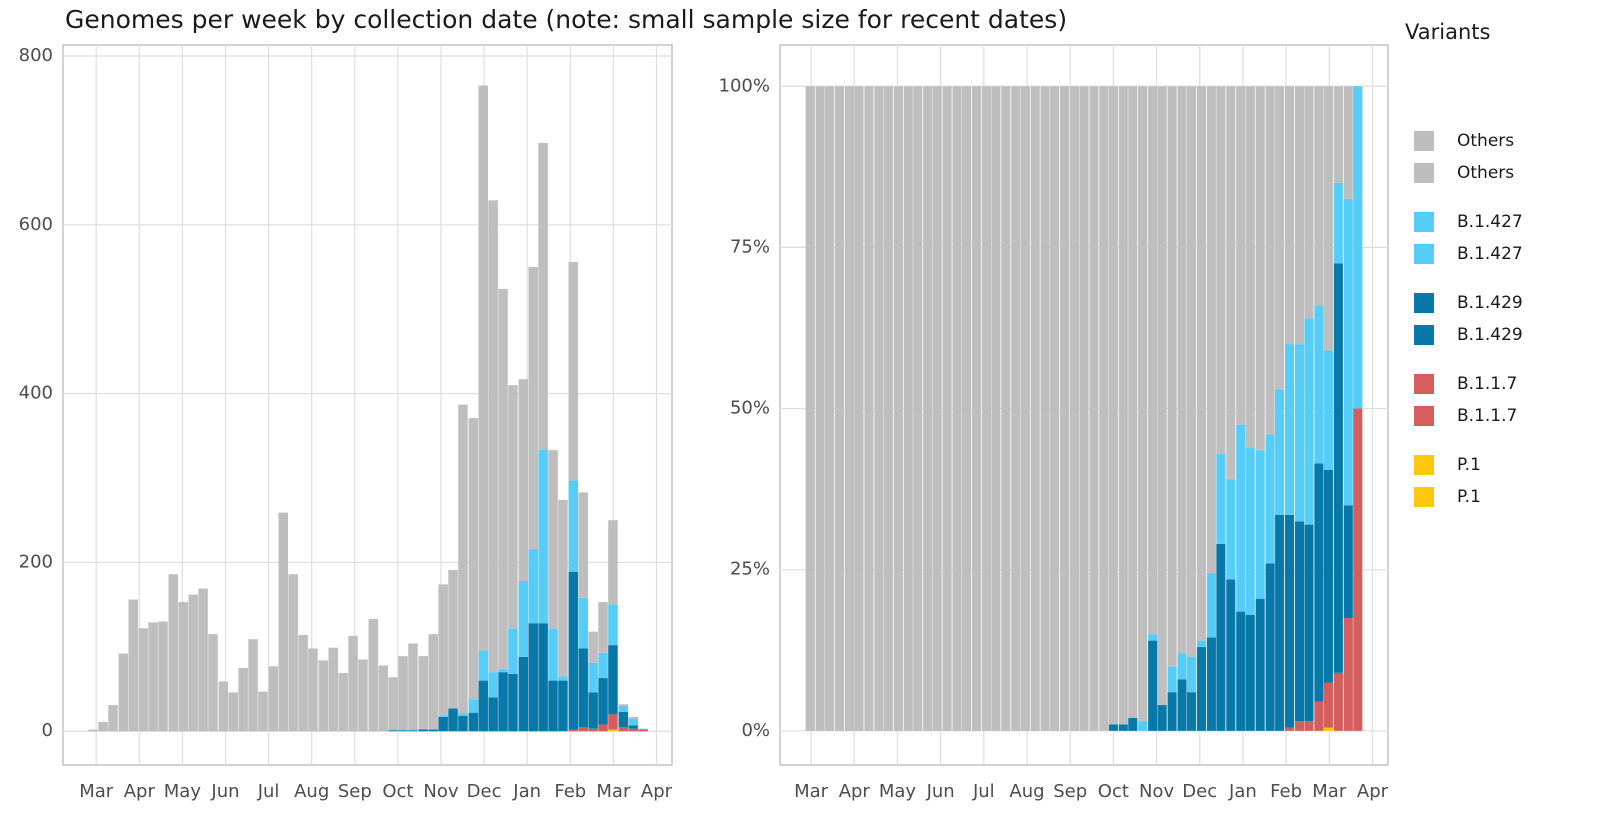  Describe the element at coordinates (755, 730) in the screenshot. I see `y-tick-label: 0%` at that location.